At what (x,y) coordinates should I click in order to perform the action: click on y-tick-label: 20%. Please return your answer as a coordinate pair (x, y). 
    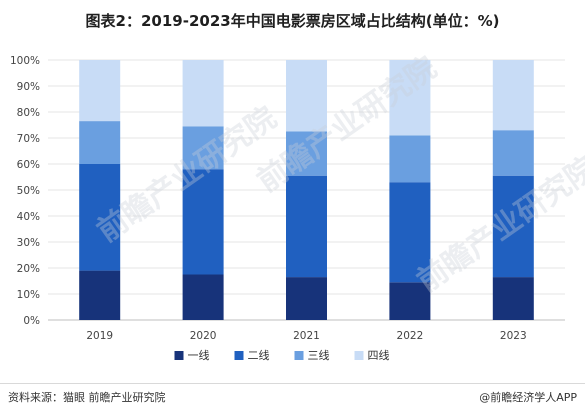
    Looking at the image, I should click on (28, 269).